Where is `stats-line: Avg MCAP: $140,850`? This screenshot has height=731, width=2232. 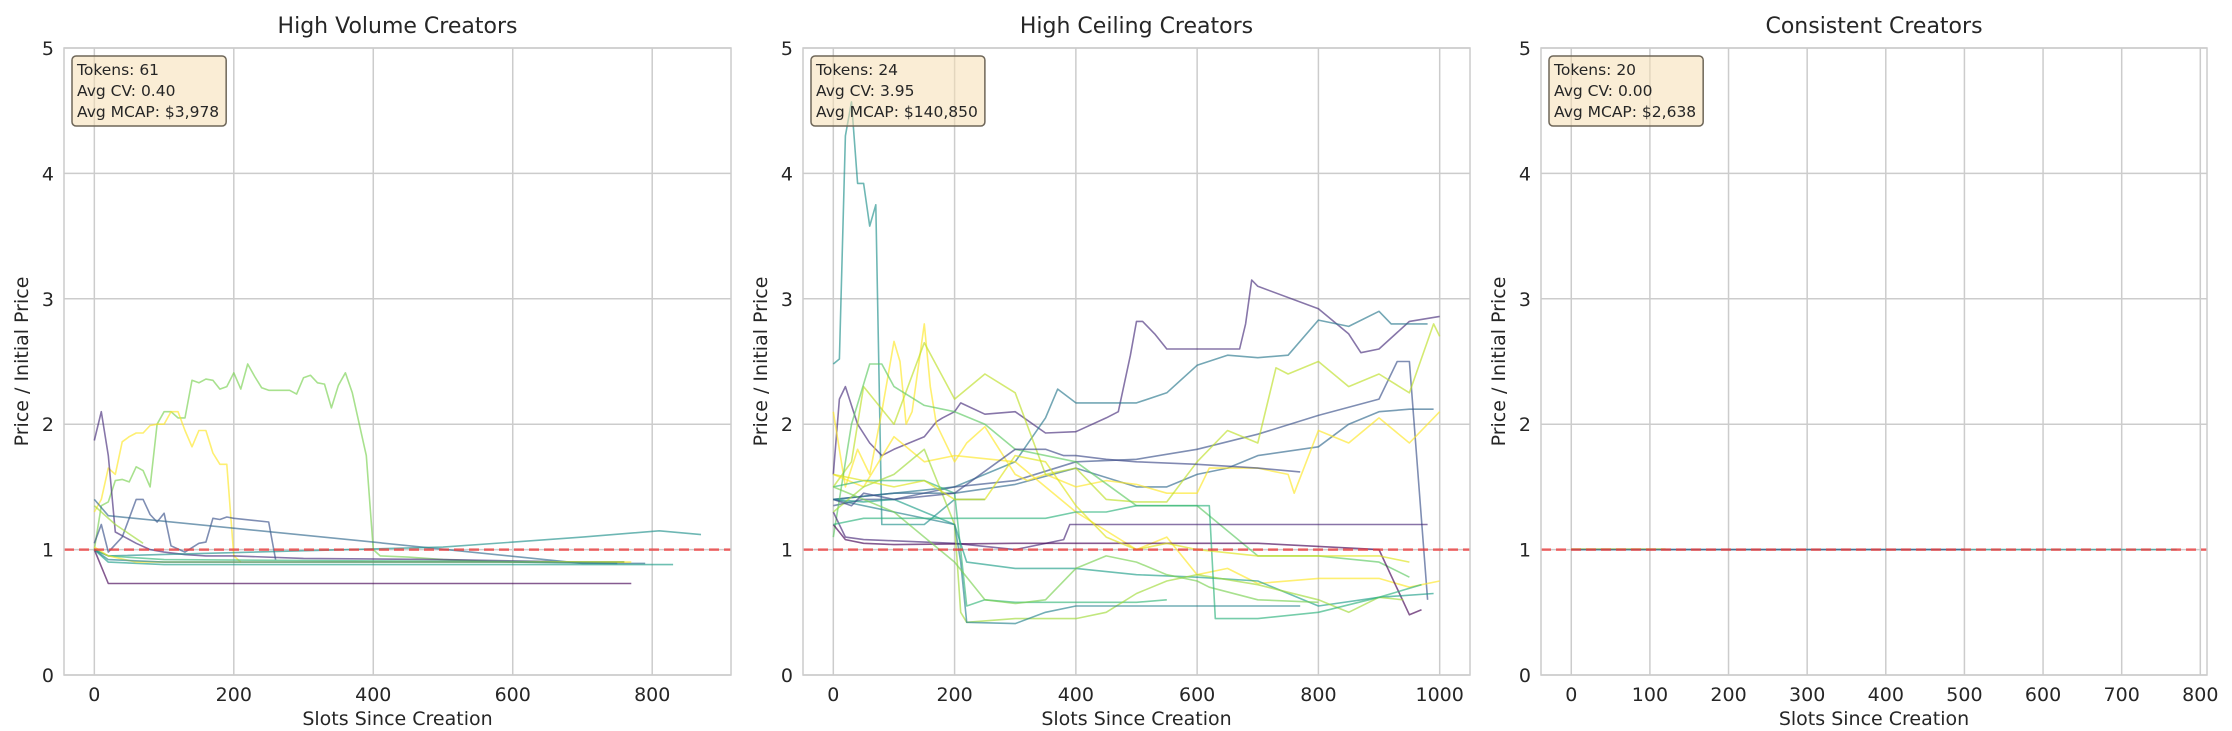 stats-line: Avg MCAP: $140,850 is located at coordinates (897, 112).